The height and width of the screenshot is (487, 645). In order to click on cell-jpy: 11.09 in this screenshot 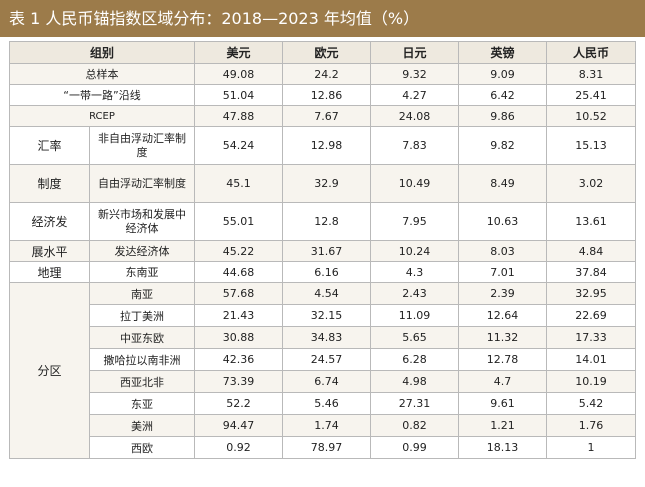, I will do `click(415, 315)`.